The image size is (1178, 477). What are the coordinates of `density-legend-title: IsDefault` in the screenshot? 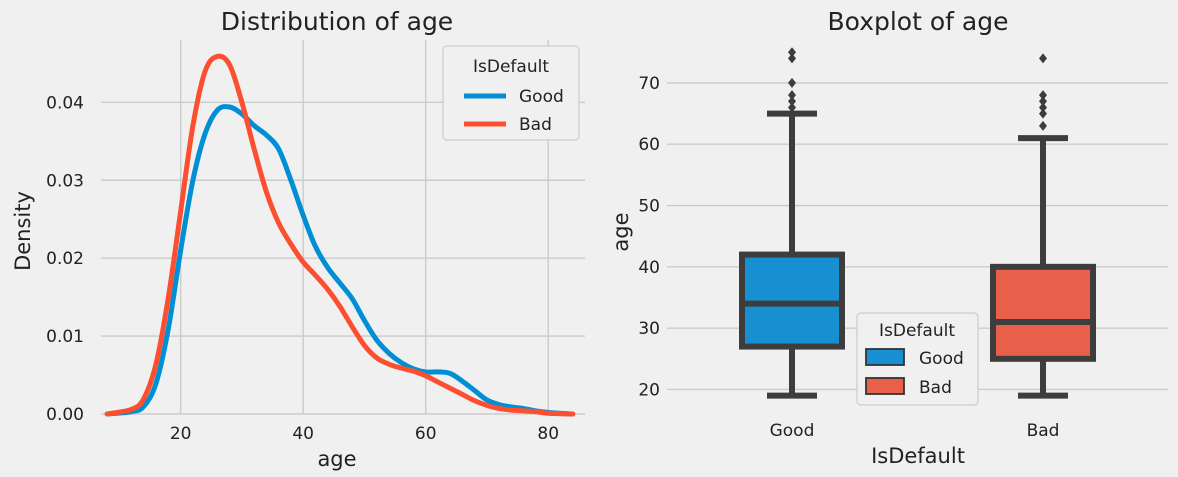 It's located at (511, 67).